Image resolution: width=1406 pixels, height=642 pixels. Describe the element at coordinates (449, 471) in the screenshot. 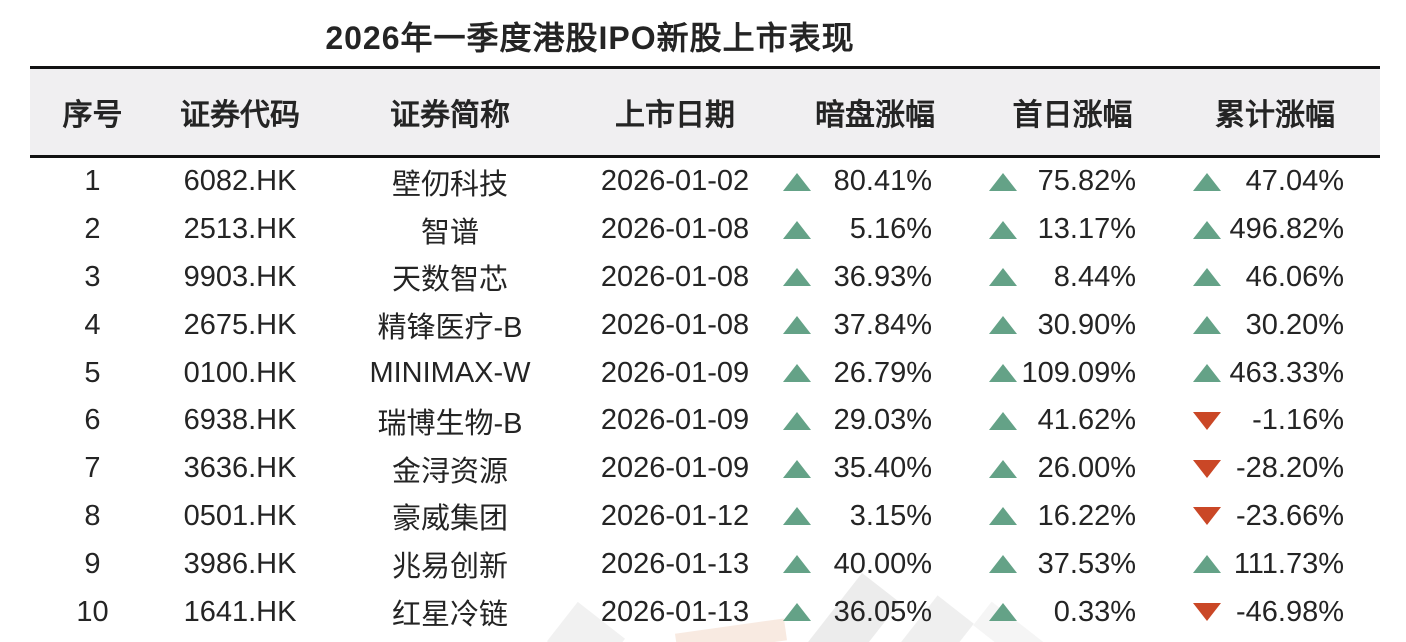

I see `security-name-cell: 金浔资源` at that location.